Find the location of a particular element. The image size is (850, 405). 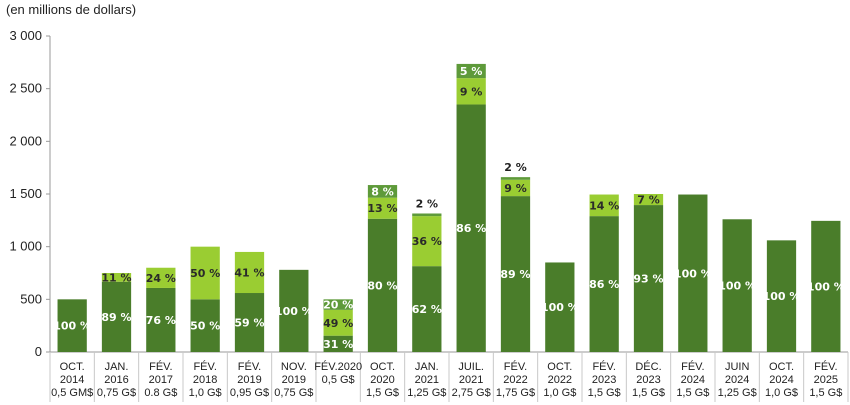

bar-data-label: 11 % is located at coordinates (116, 277).